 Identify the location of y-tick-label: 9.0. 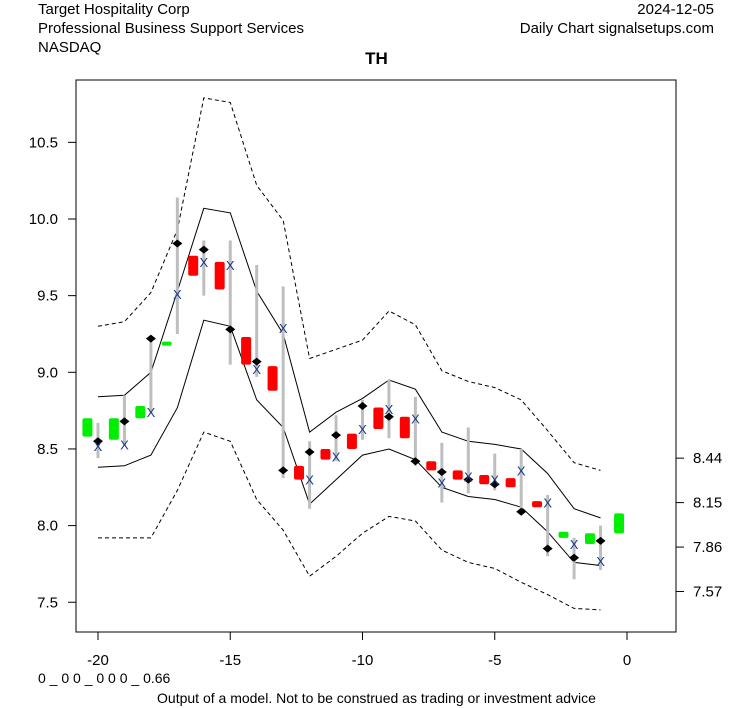
(47, 372).